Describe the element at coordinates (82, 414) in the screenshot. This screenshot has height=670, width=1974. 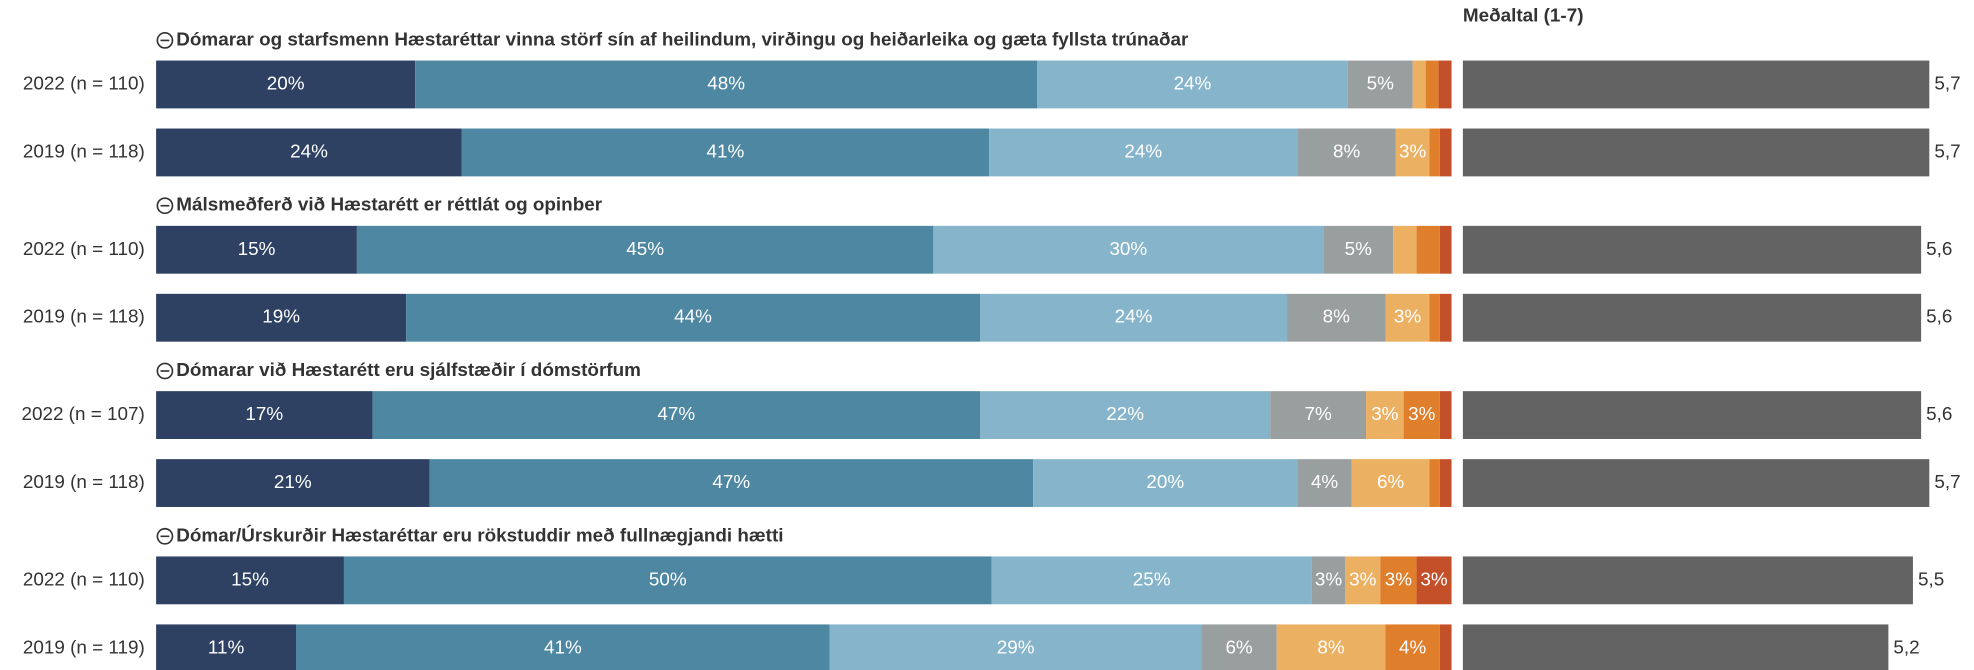
I see `row-label: 2022 (n = 107)` at that location.